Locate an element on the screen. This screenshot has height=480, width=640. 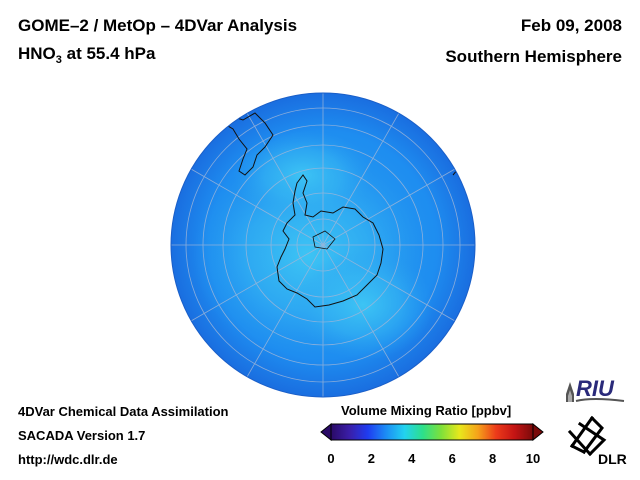
svg-text: RIU is located at coordinates (595, 388).